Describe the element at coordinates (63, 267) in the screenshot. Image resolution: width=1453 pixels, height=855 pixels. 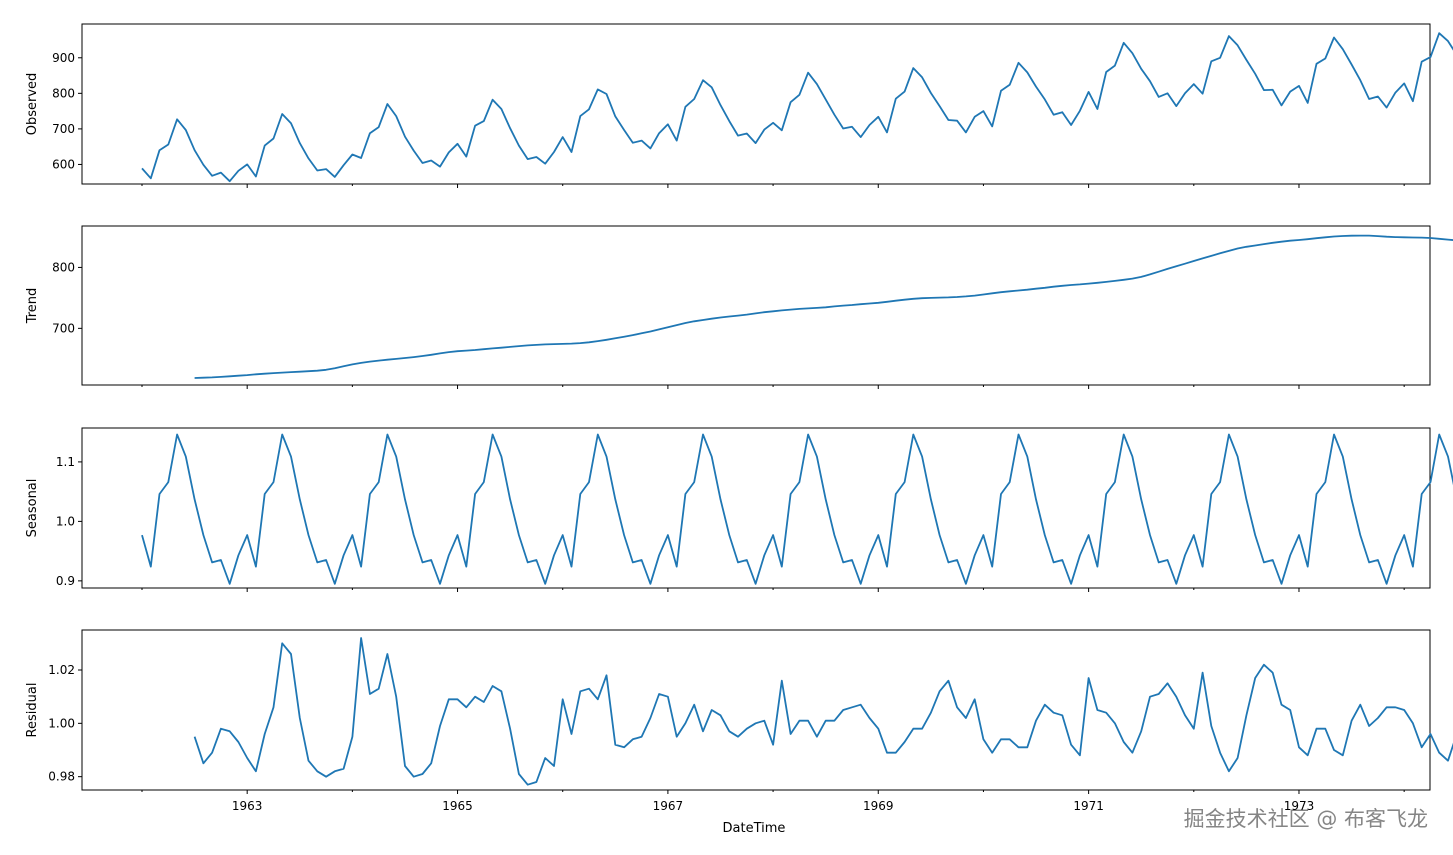
I see `y-tick-label-trend: 800` at that location.